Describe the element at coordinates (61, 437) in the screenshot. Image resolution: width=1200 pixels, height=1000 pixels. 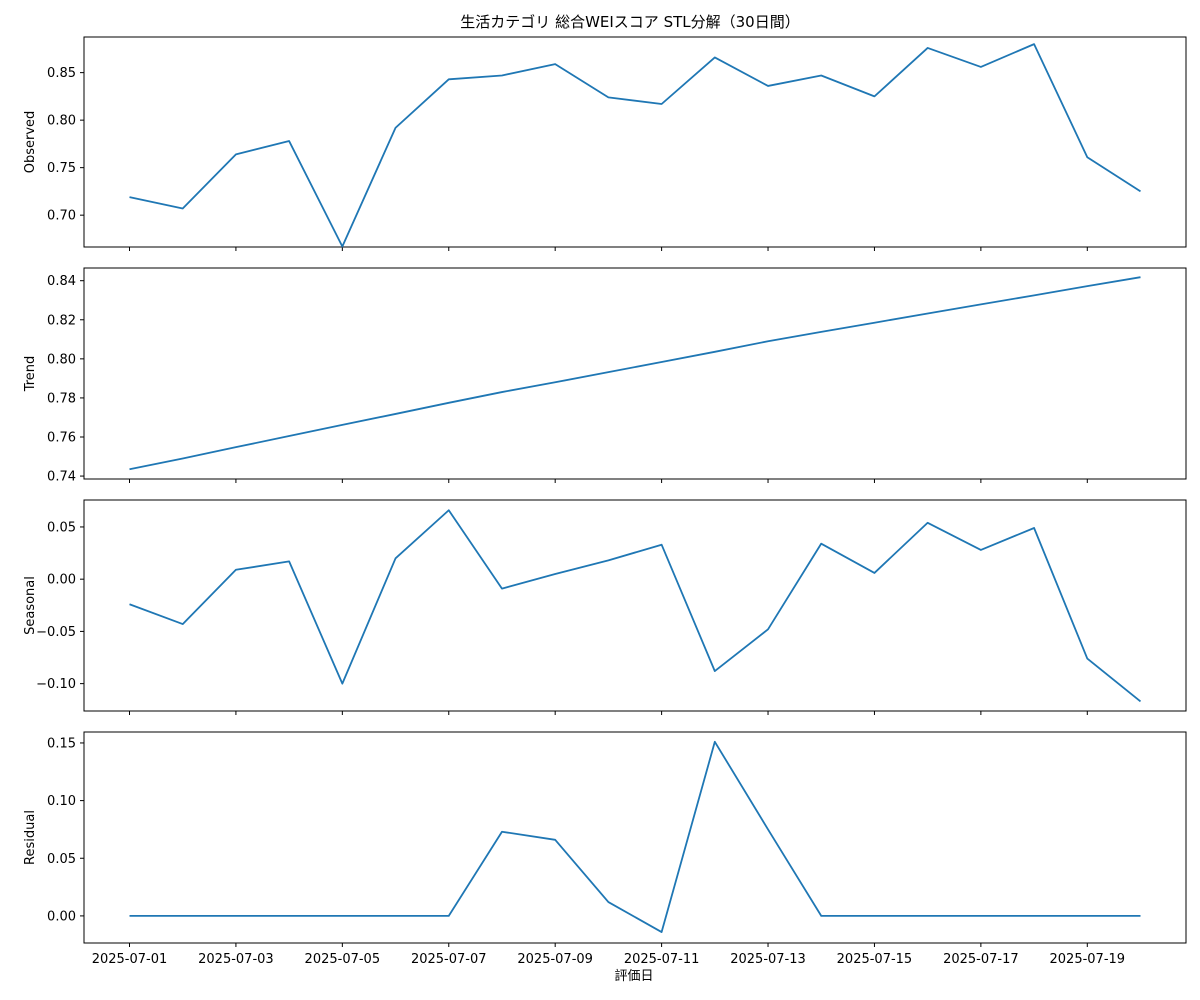
I see `y-tick-label: 0.76` at that location.